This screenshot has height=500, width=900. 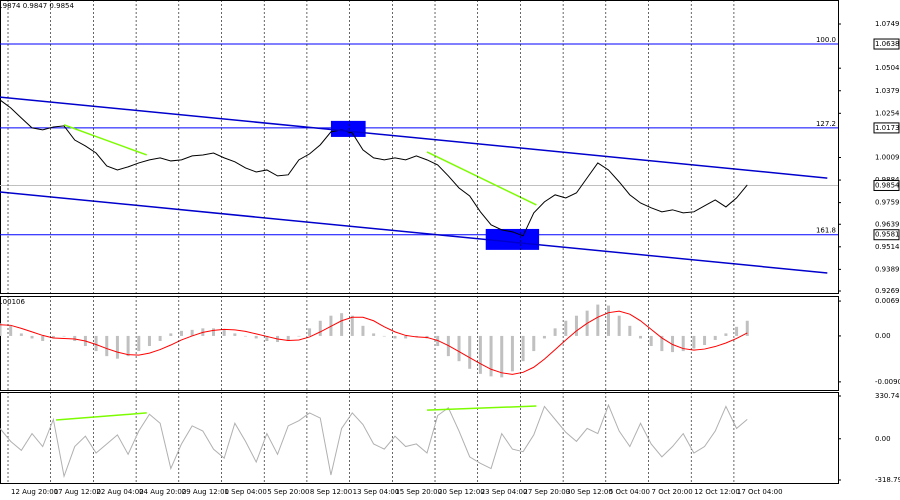 What do you see at coordinates (629, 492) in the screenshot?
I see `x-tick-label: 5 Oct 04:00` at bounding box center [629, 492].